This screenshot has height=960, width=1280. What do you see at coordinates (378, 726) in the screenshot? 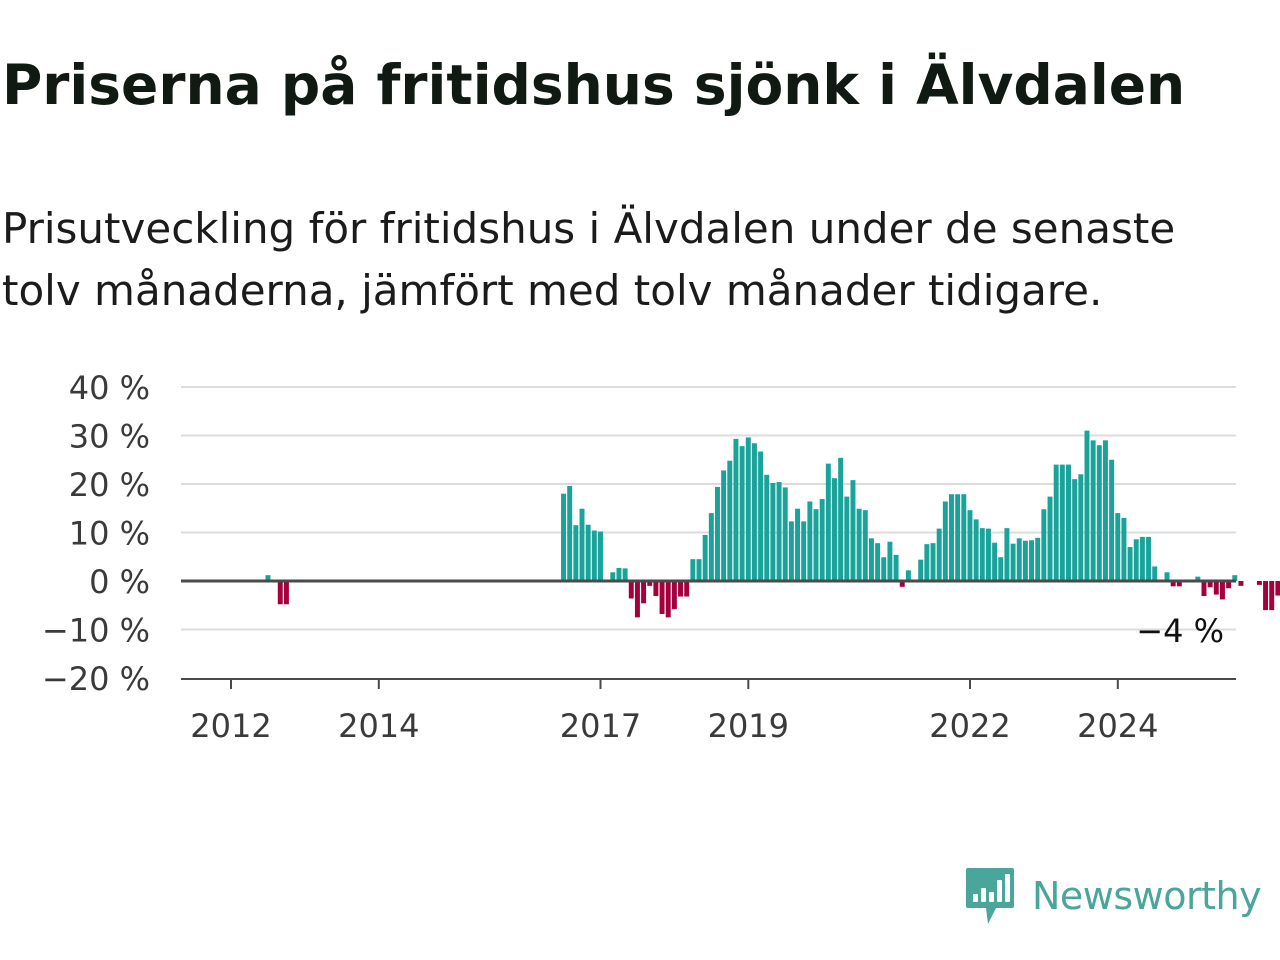
I see `x-tick-label: 2014` at bounding box center [378, 726].